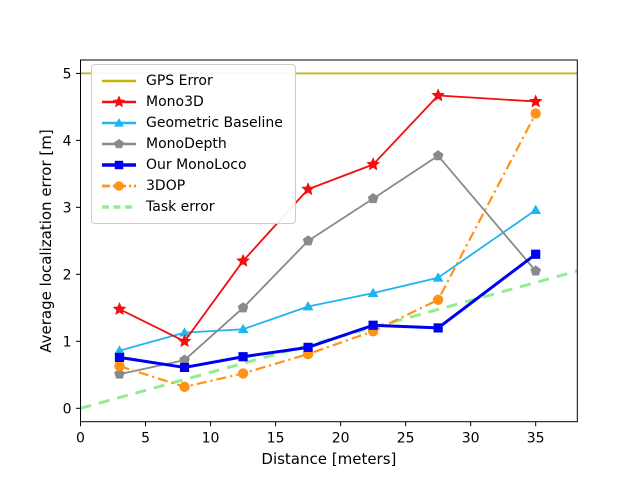 This screenshot has height=480, width=640. I want to click on x-tick-label: 0, so click(80, 439).